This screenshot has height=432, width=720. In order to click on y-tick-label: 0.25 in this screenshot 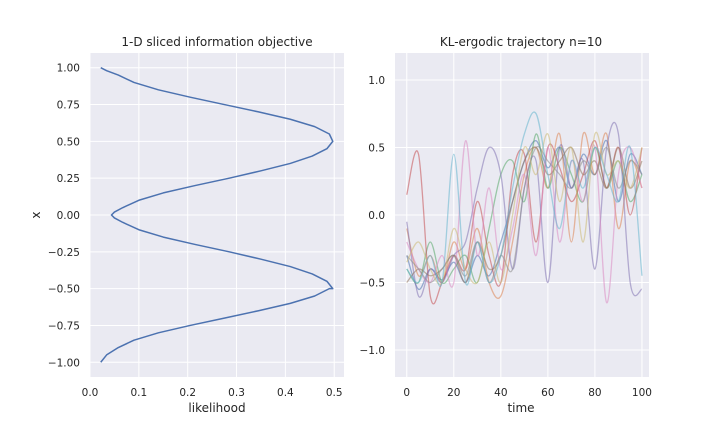, I will do `click(68, 179)`.